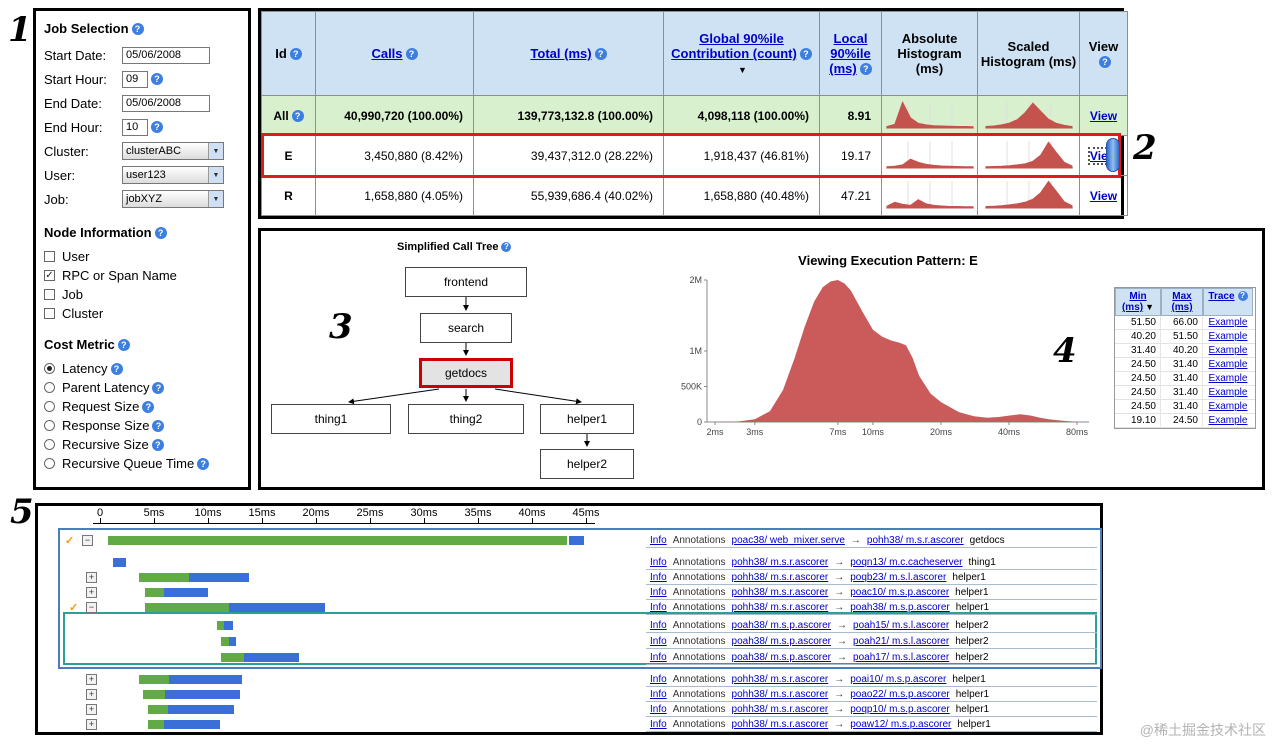  Describe the element at coordinates (1103, 115) in the screenshot. I see `view-link: View` at that location.